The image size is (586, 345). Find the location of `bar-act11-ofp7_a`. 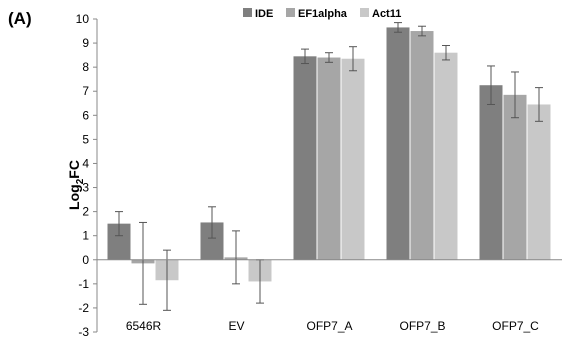

bar-act11-ofp7_a is located at coordinates (353, 159).